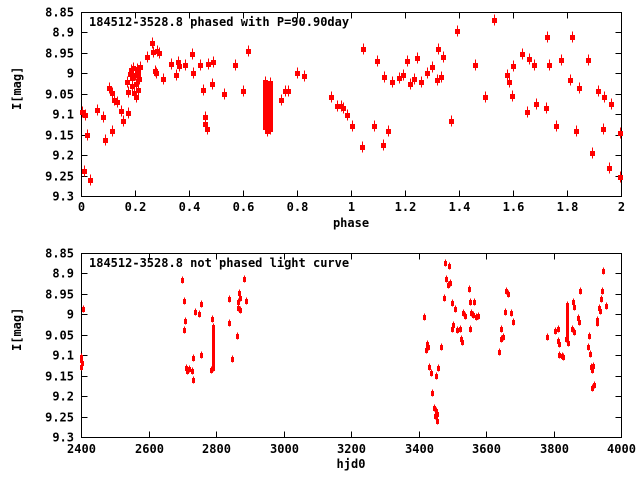  I want to click on svg-text: 1.4, so click(460, 207).